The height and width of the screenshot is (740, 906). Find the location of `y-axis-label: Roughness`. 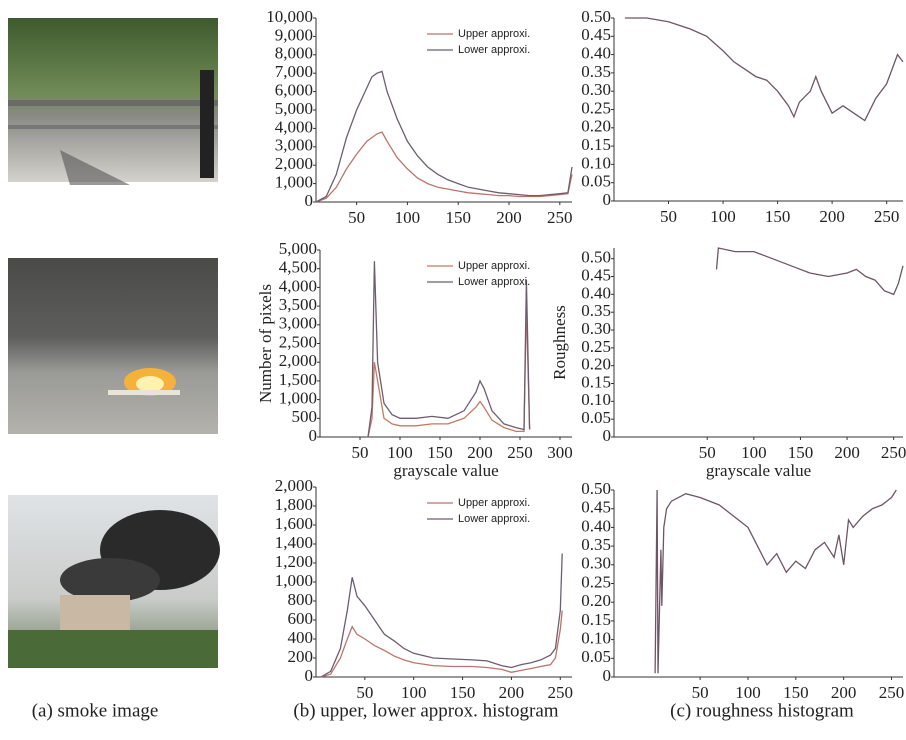

y-axis-label: Roughness is located at coordinates (559, 342).